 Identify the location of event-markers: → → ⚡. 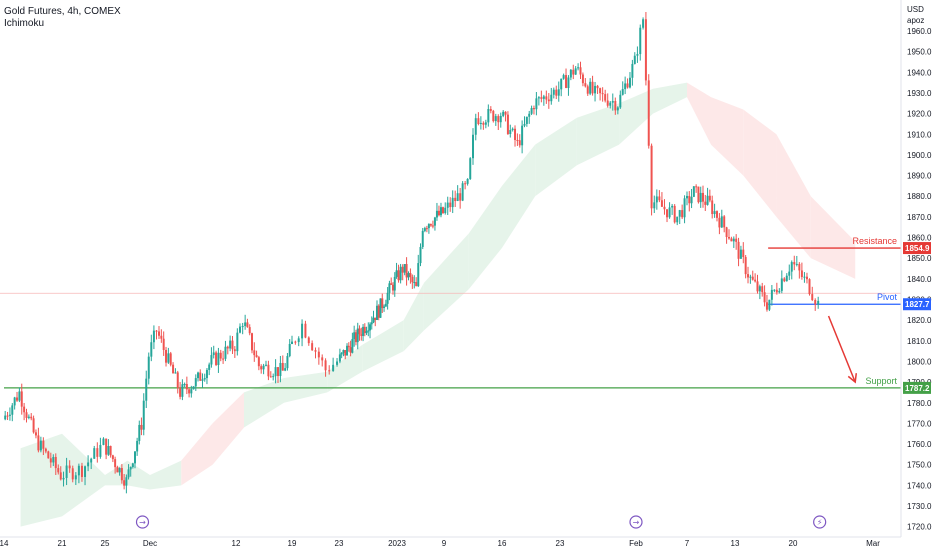
(481, 522).